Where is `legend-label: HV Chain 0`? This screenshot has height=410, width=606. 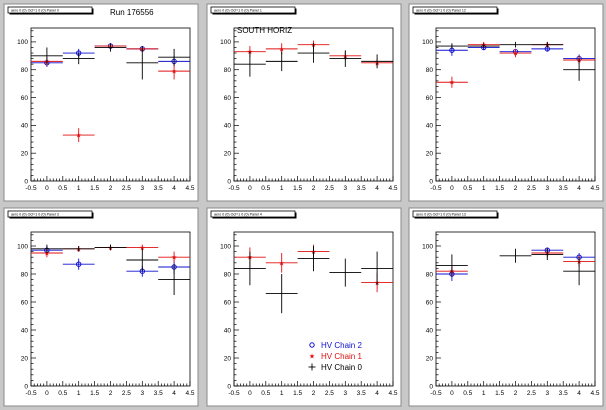
legend-label: HV Chain 0 is located at coordinates (341, 367).